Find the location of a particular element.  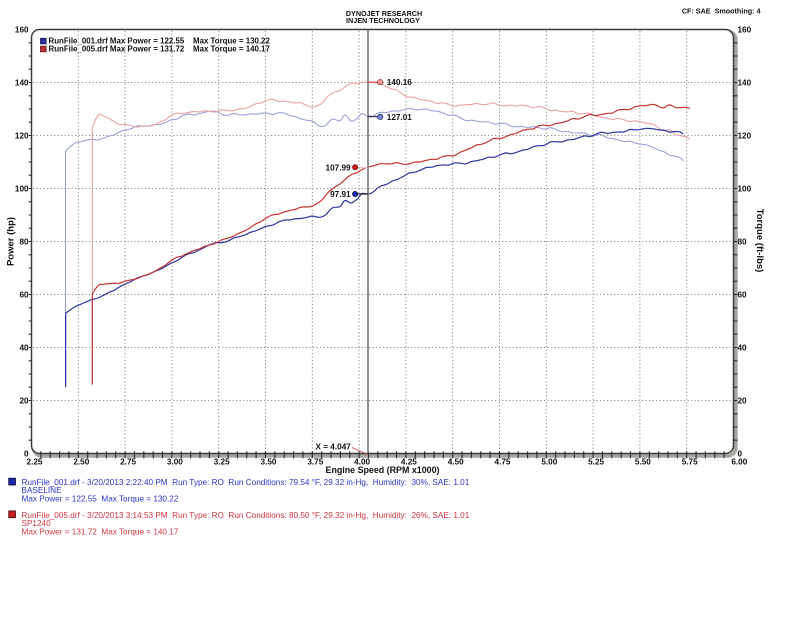

svg-text:Max Power = 131.72 Max Torque: Max Power = 131.72 Max Torque = 140.17 is located at coordinates (100, 531).